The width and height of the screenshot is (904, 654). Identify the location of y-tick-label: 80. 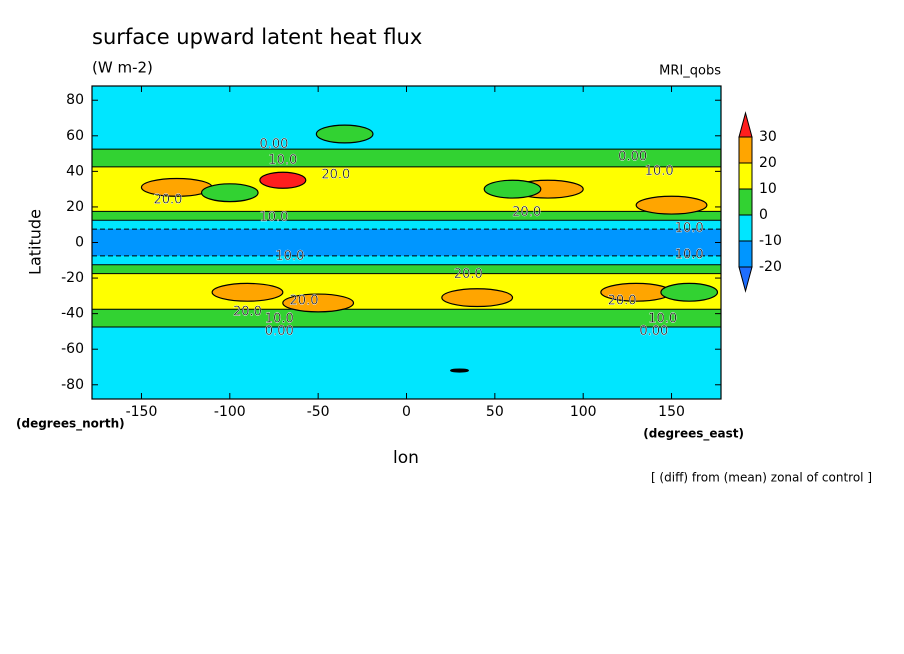
(75, 100).